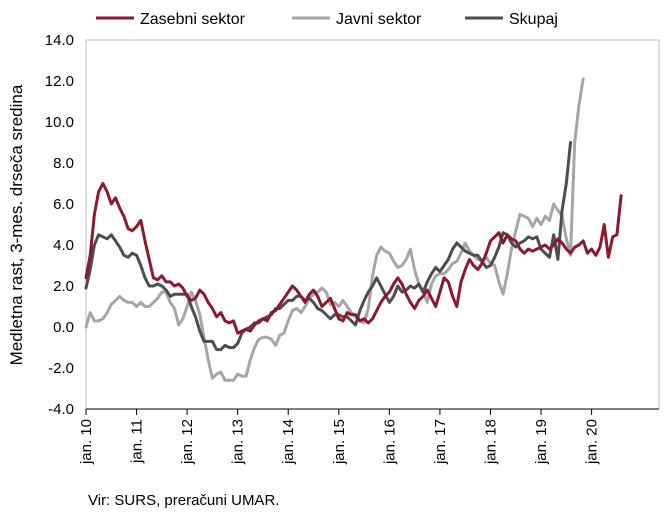  What do you see at coordinates (379, 19) in the screenshot?
I see `legend-label: Javni sektor` at bounding box center [379, 19].